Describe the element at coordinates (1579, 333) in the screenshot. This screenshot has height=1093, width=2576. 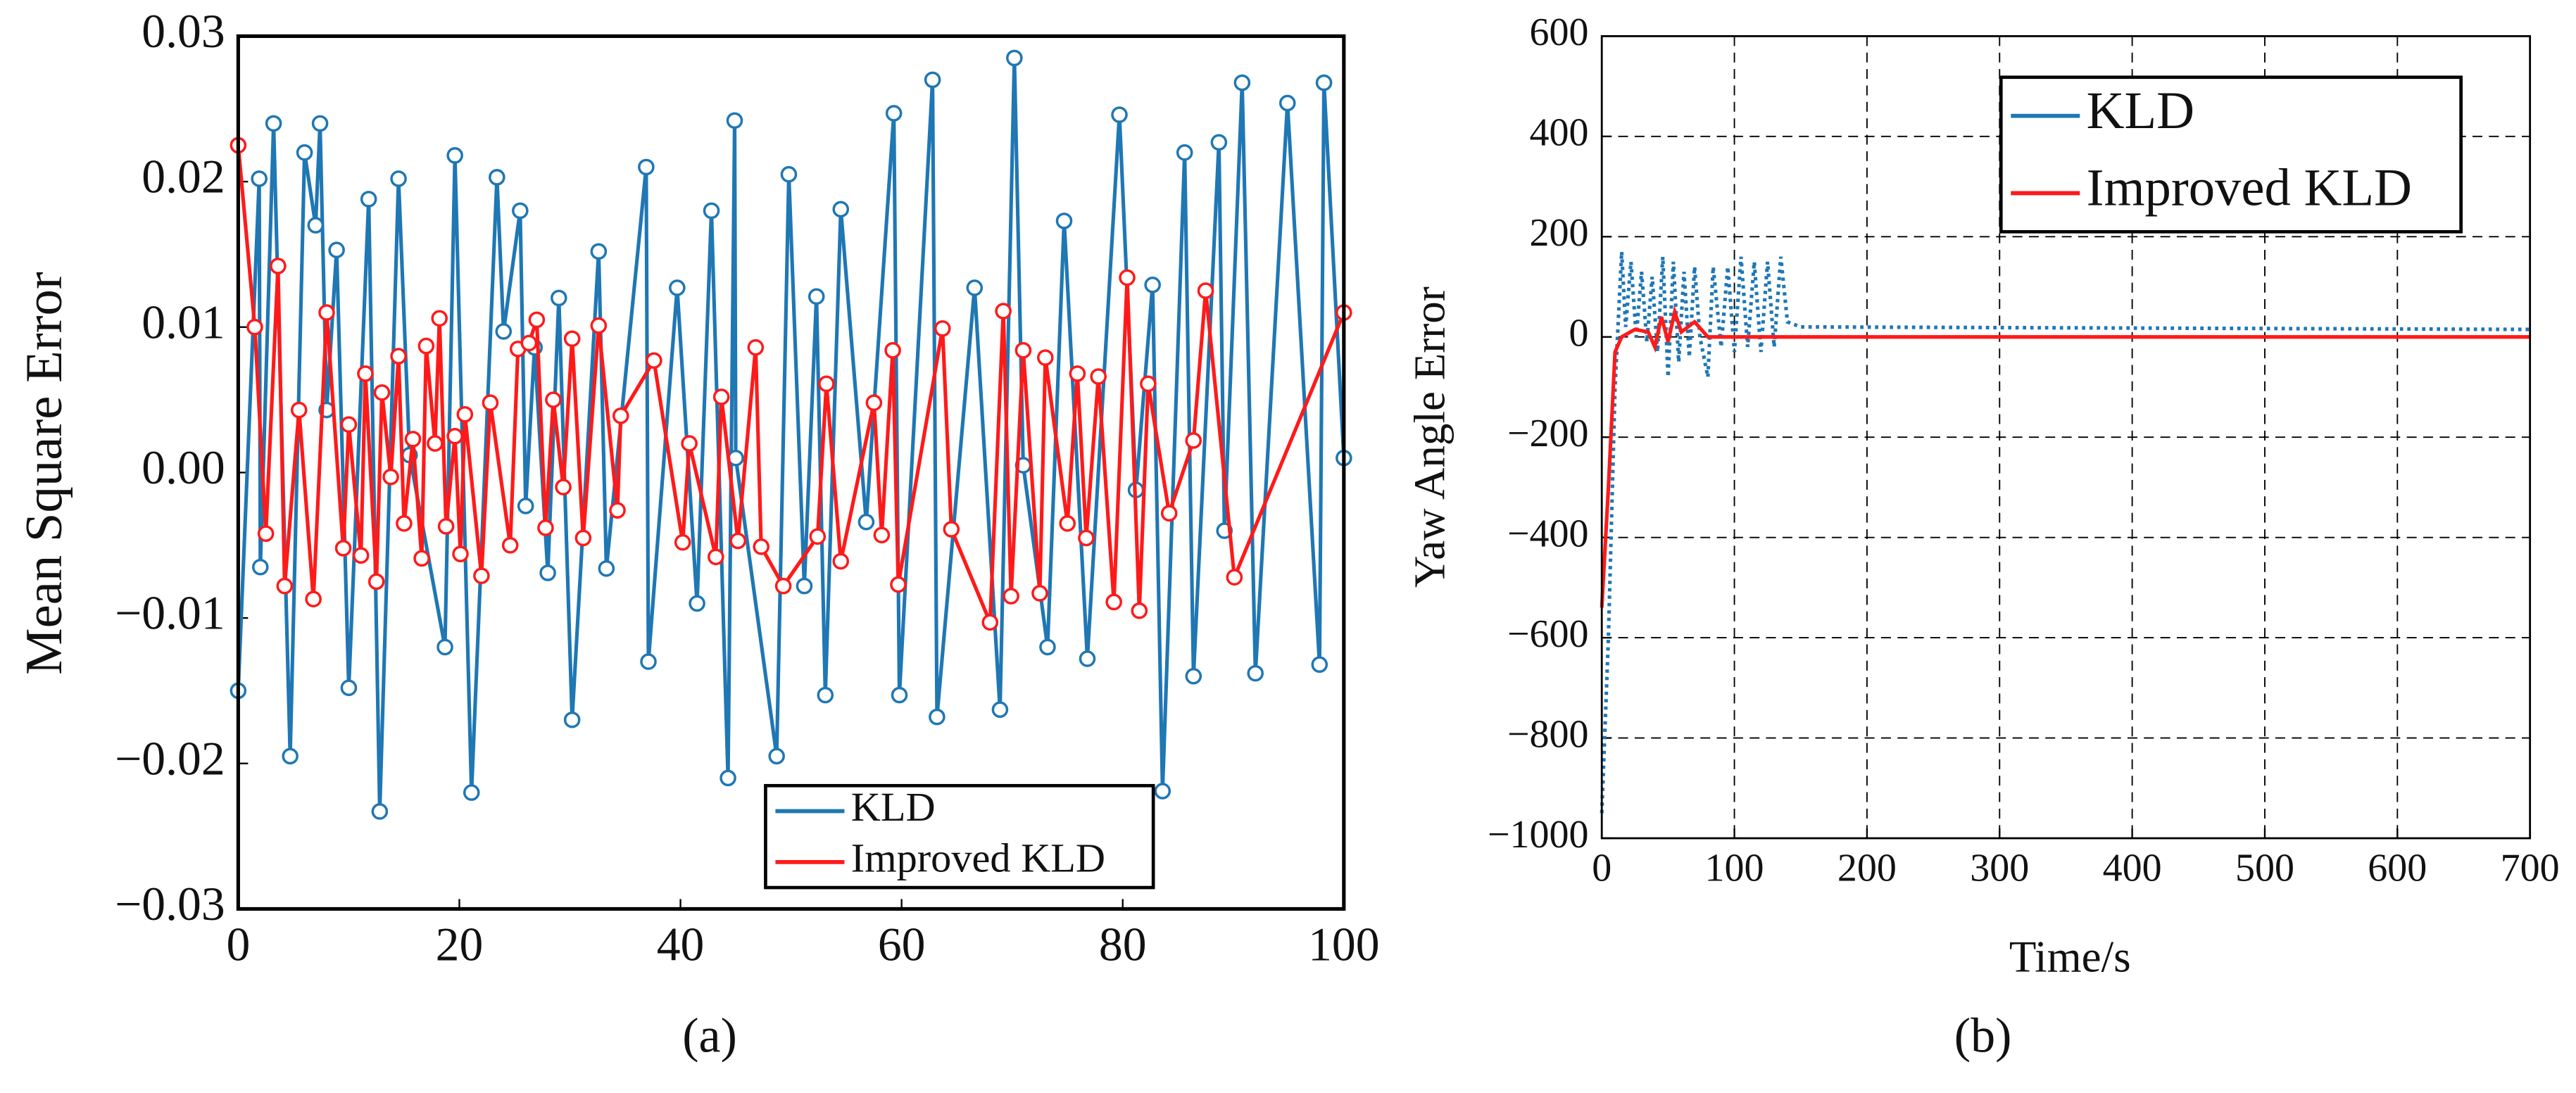
I see `y-tick-label: 0` at that location.